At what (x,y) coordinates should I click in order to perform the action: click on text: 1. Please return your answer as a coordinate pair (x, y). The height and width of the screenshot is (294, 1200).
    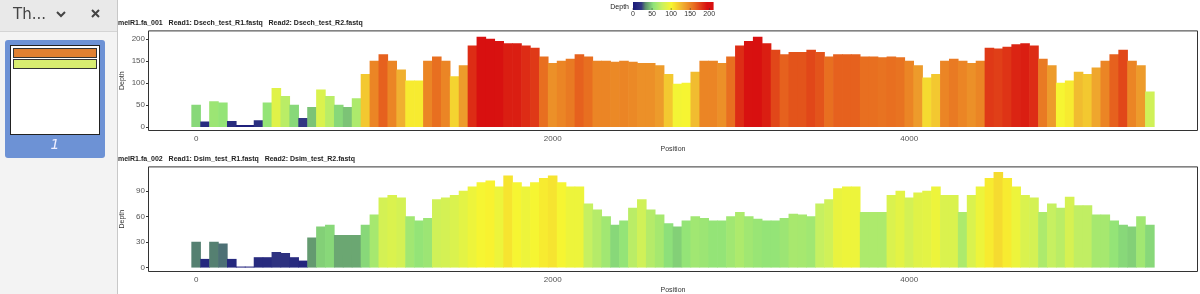
    Looking at the image, I should click on (55, 144).